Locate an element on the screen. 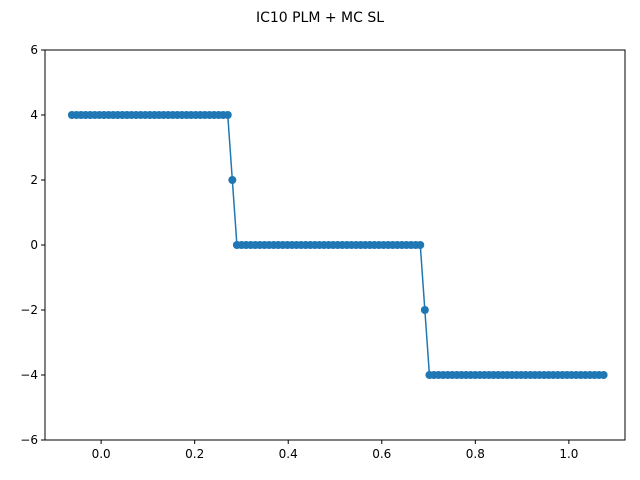  y-tick-label: −4 is located at coordinates (29, 375).